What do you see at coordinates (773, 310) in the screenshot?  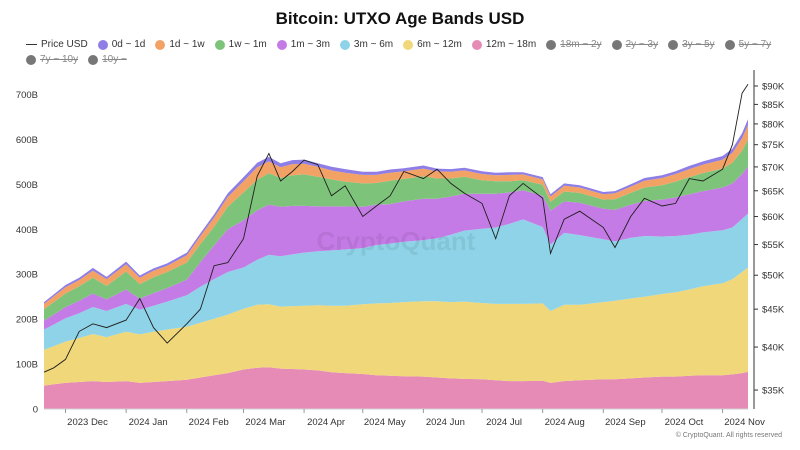 I see `right-tick-label: $45K` at bounding box center [773, 310].